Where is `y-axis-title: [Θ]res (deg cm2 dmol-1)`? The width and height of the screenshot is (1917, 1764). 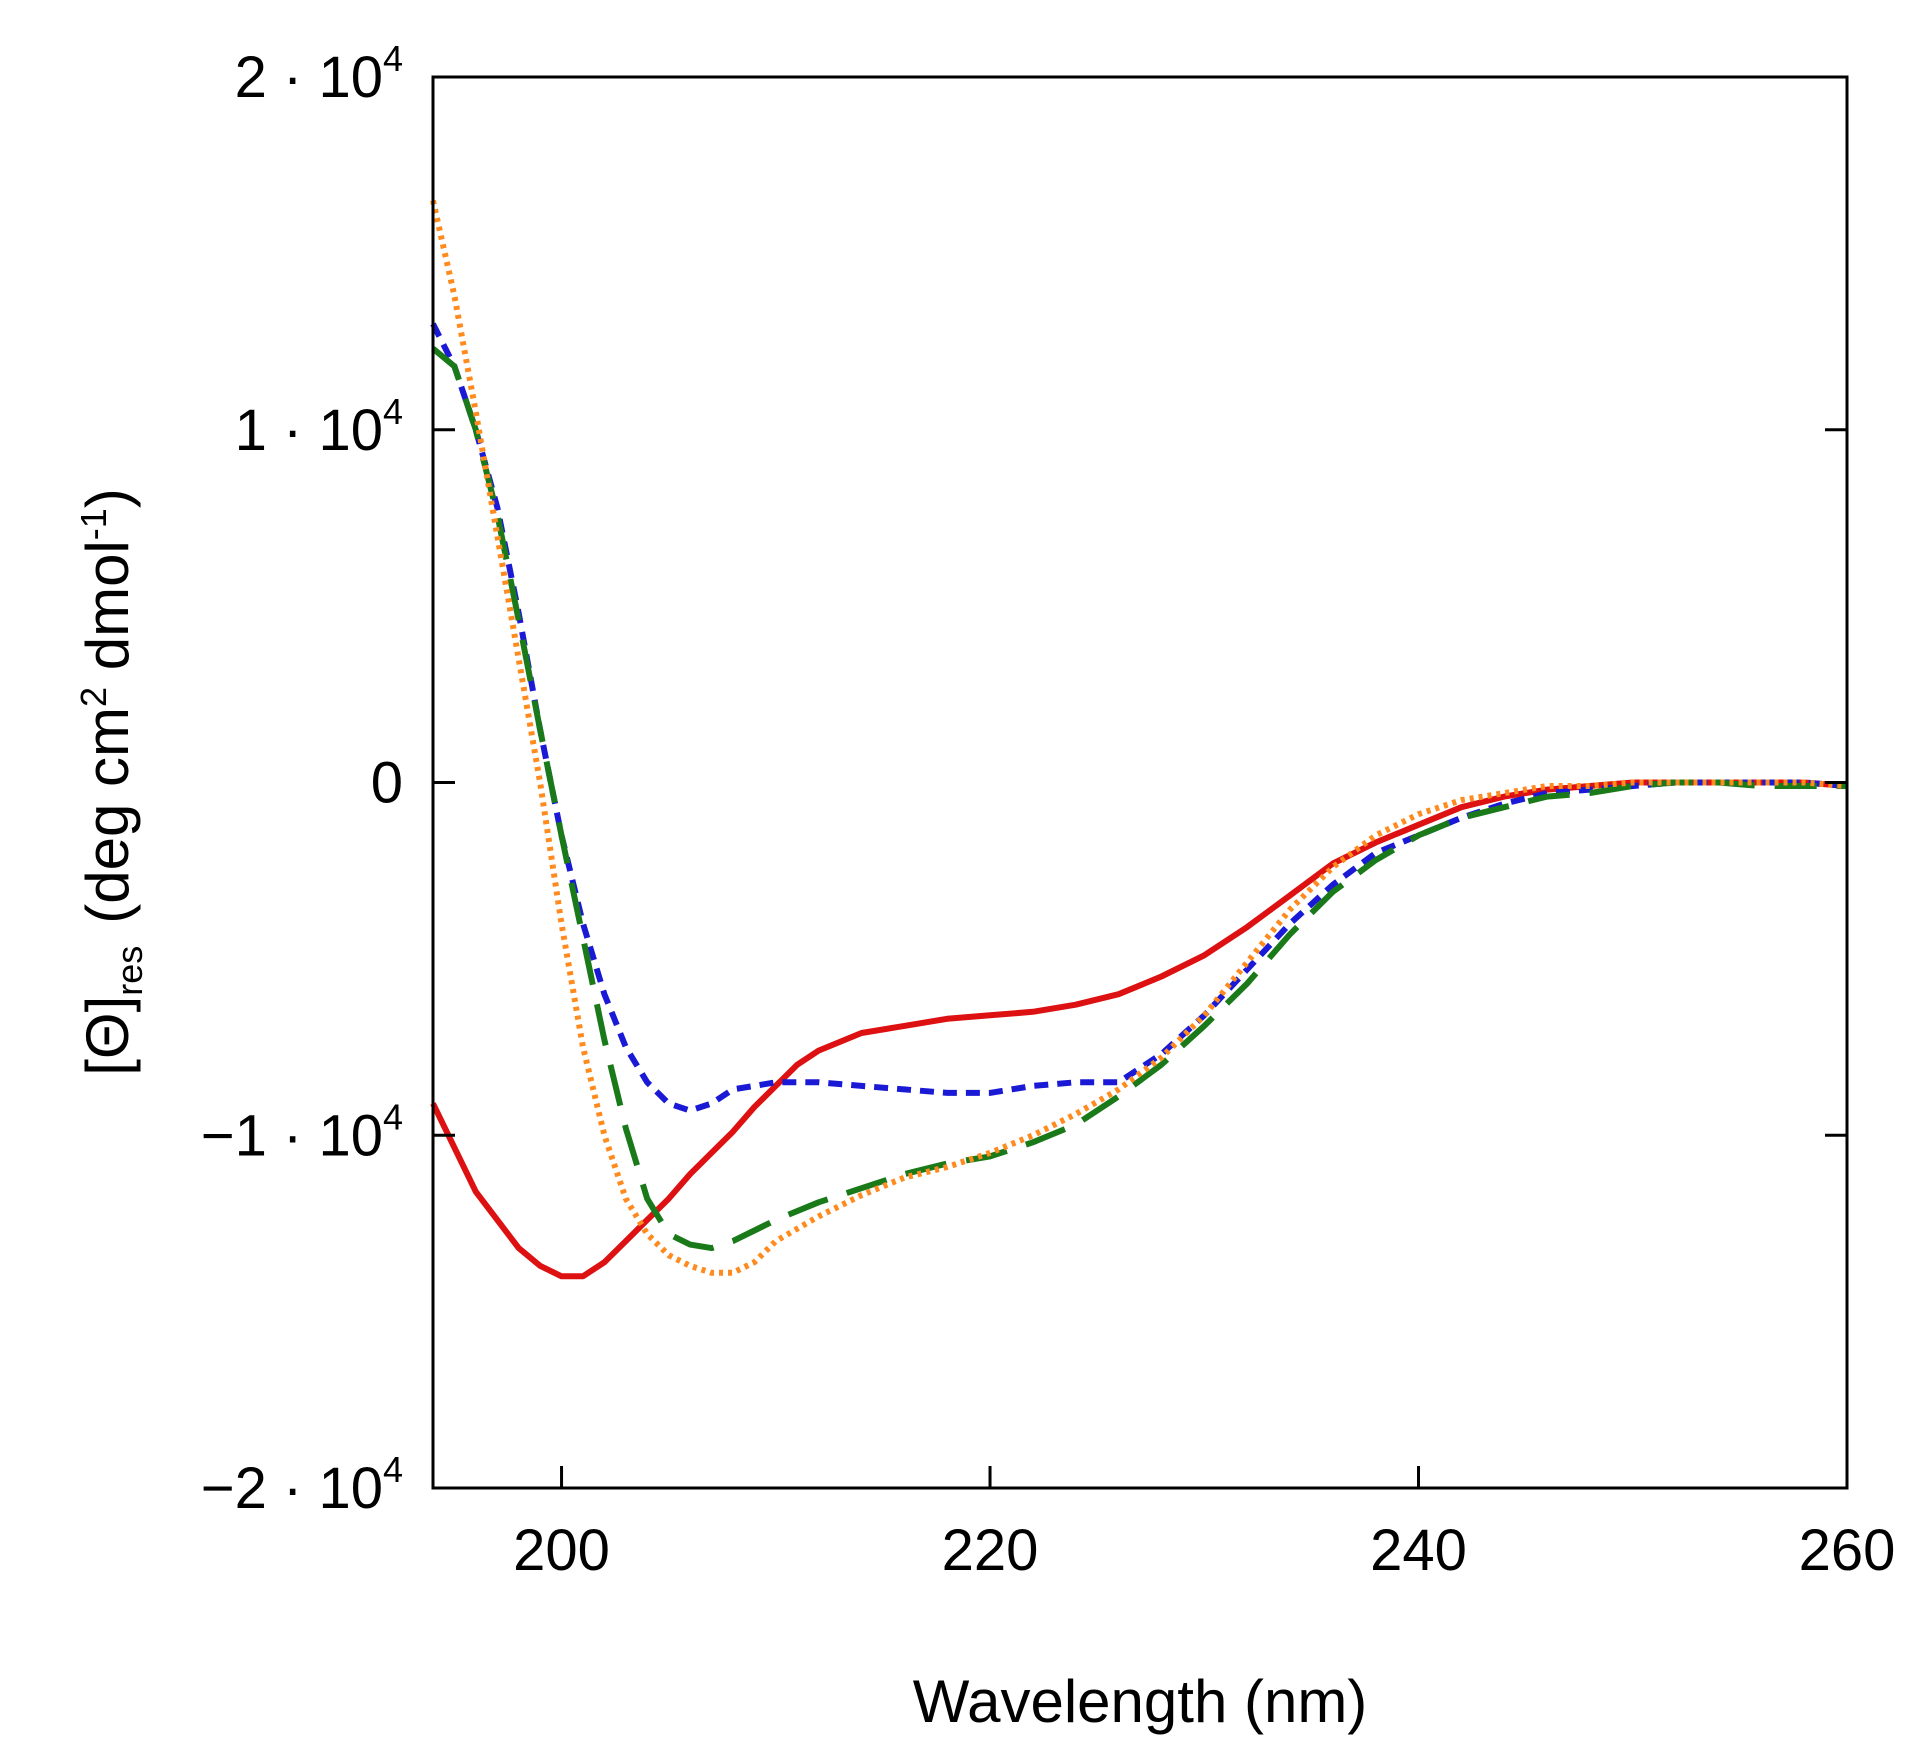 y-axis-title: [Θ]res (deg cm2 dmol-1) is located at coordinates (111, 782).